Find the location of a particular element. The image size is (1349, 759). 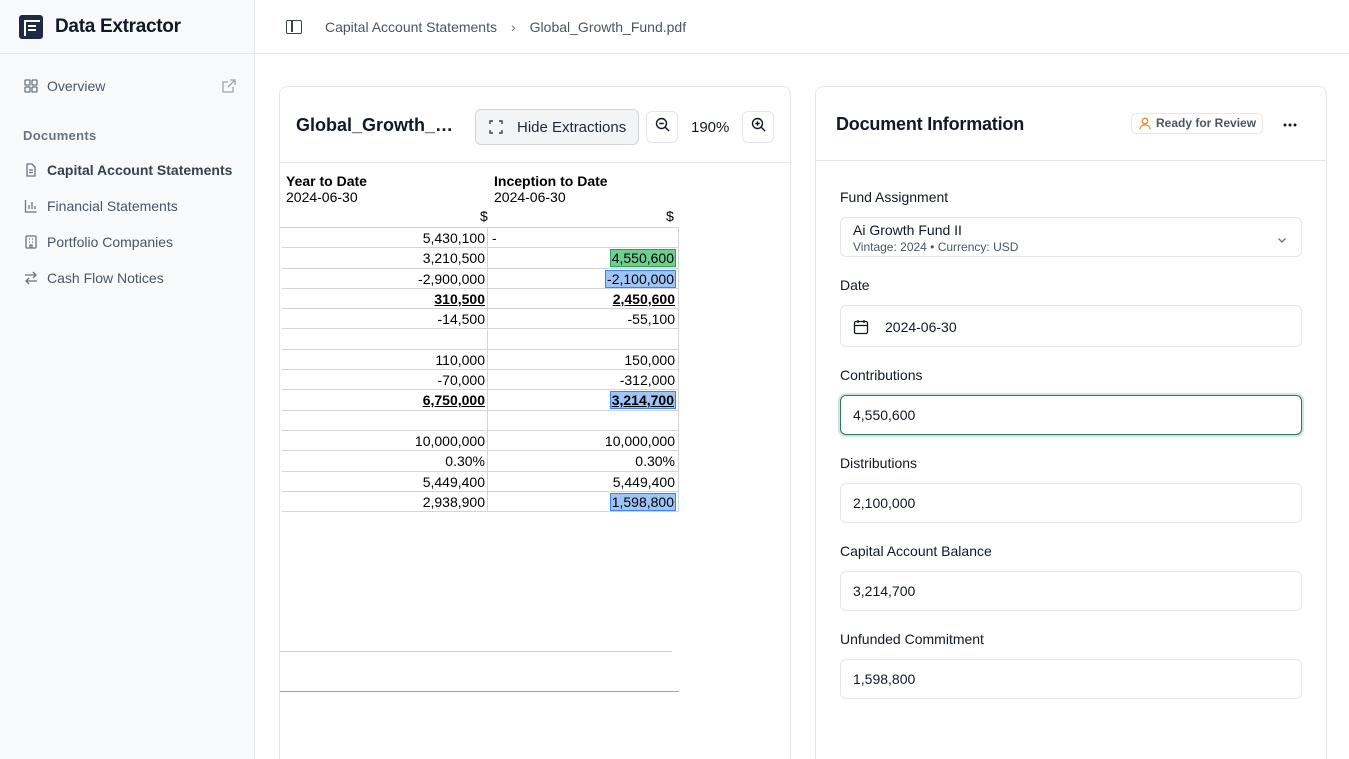

table-row: 5,449,400 5,449,400 is located at coordinates (480, 481).